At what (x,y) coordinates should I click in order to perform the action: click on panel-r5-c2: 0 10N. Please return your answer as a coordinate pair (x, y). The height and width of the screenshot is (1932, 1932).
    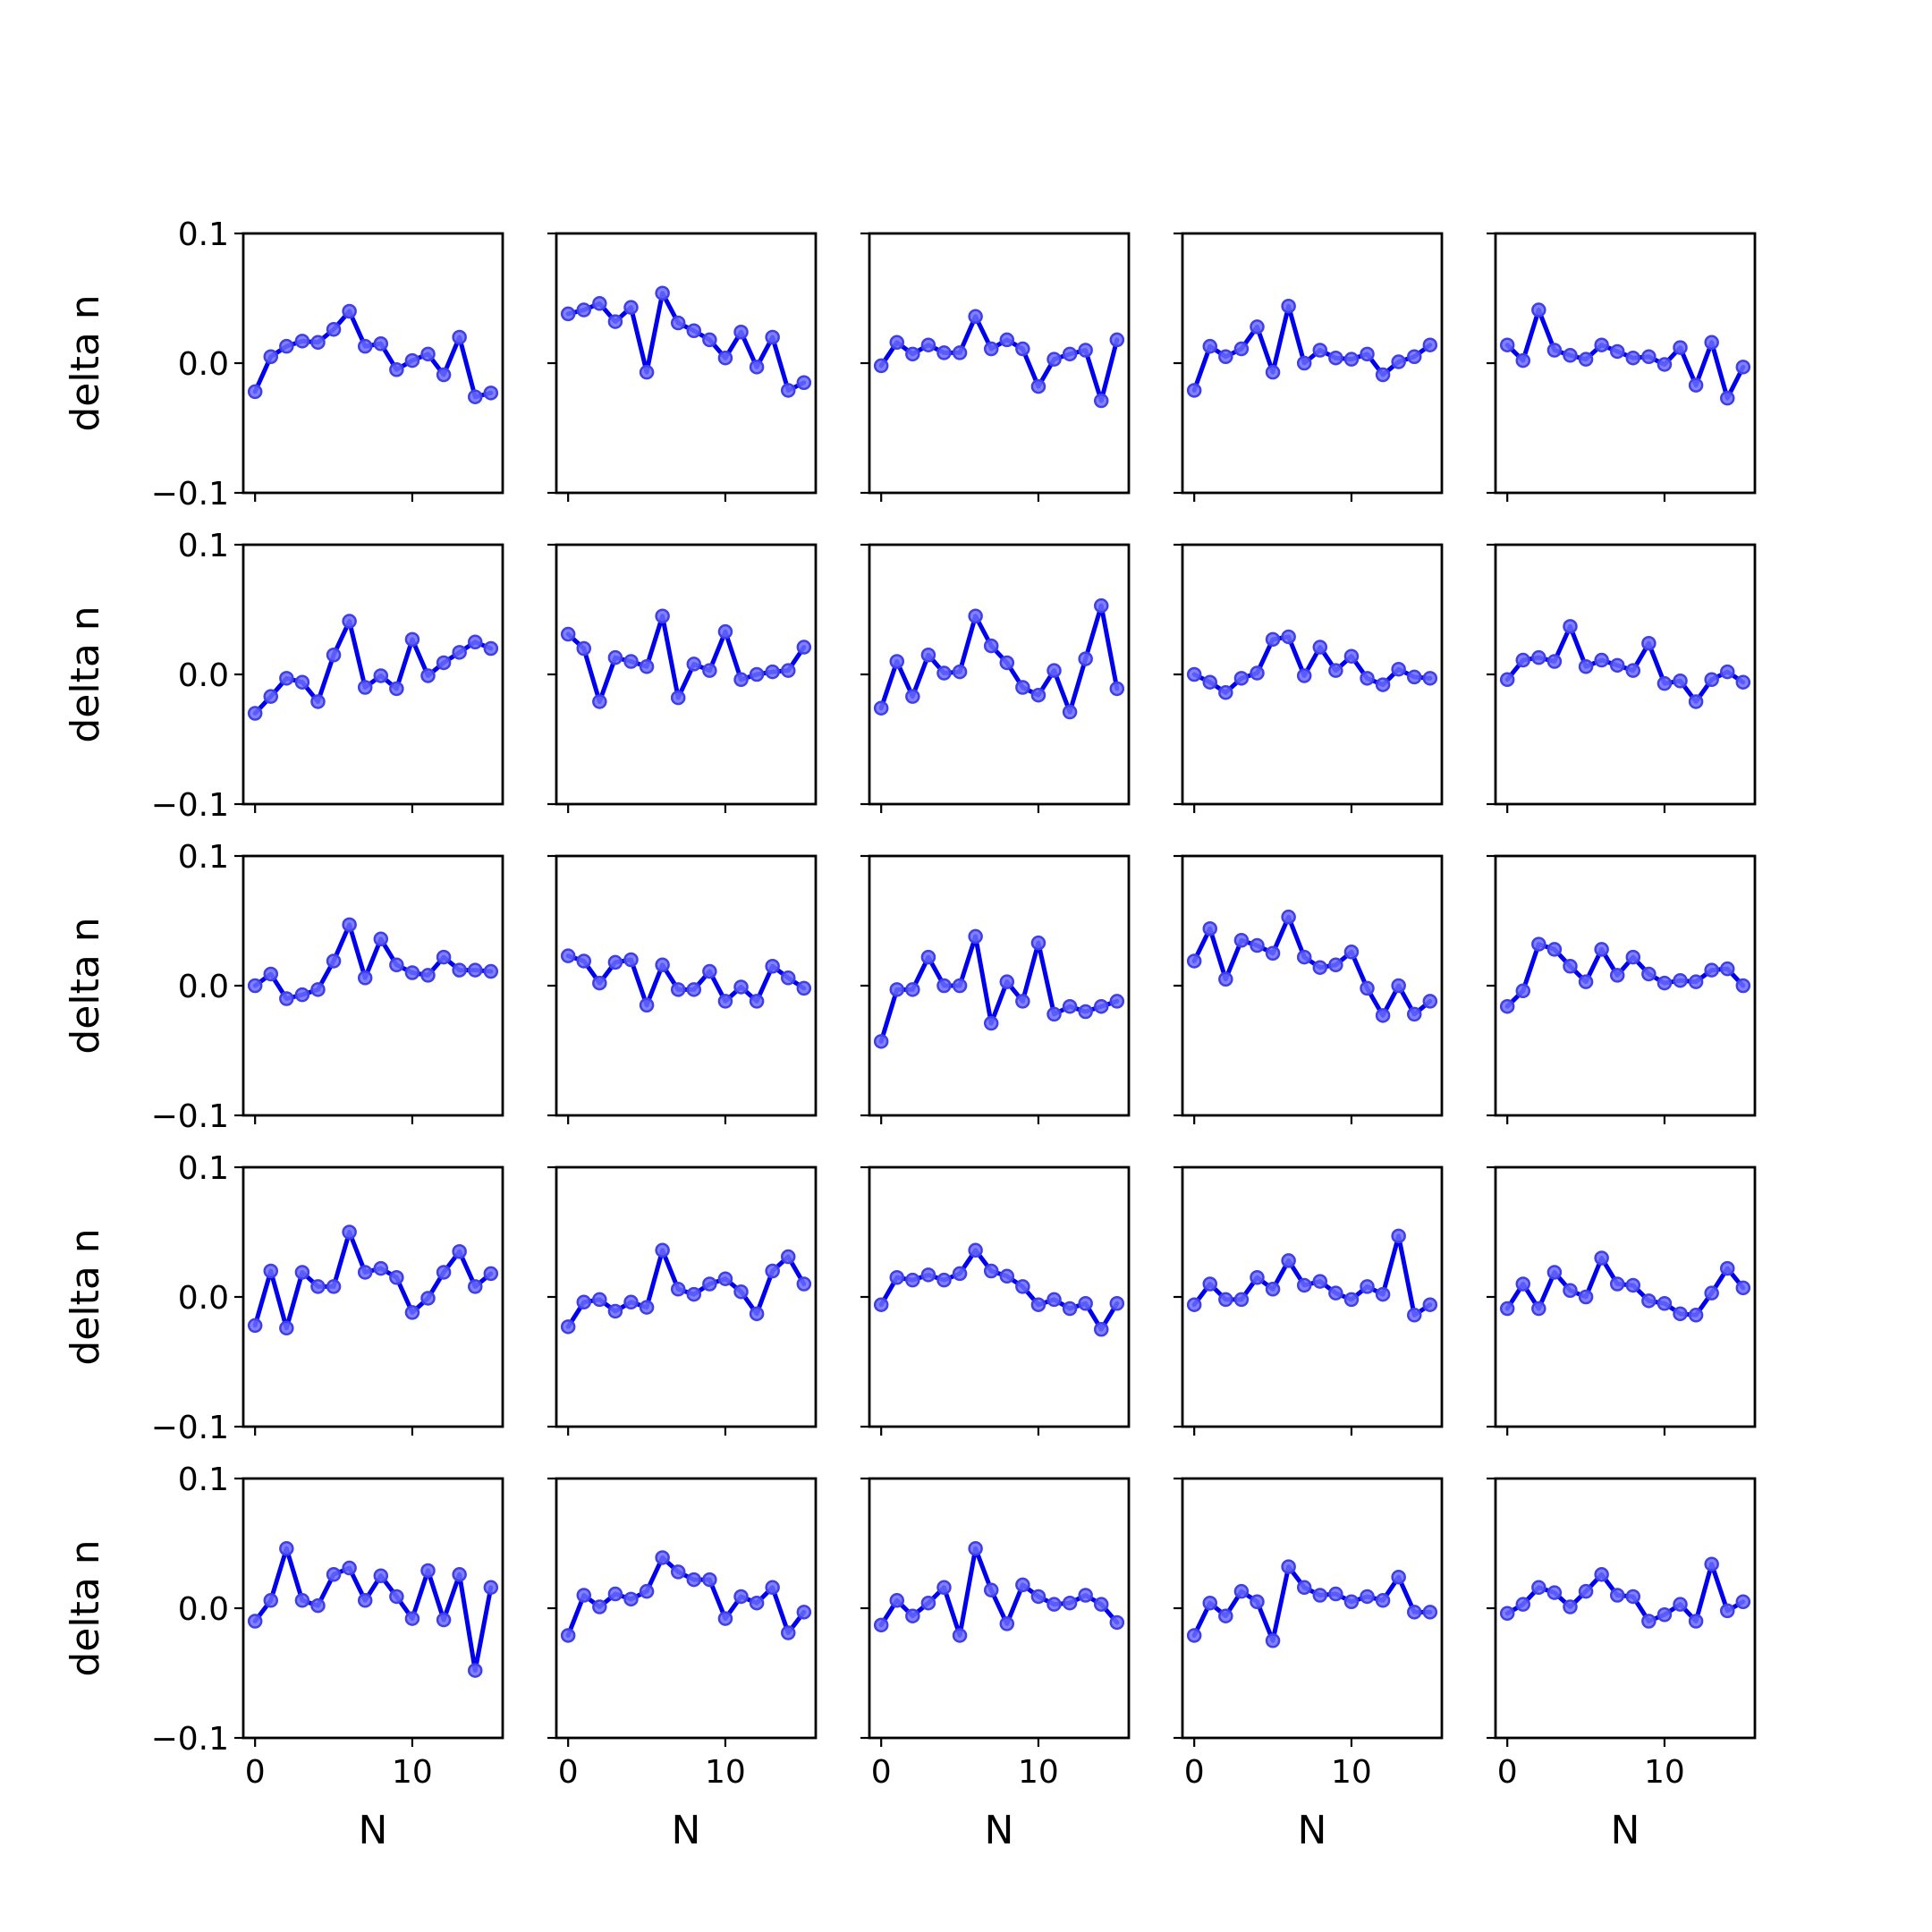
    Looking at the image, I should click on (682, 1665).